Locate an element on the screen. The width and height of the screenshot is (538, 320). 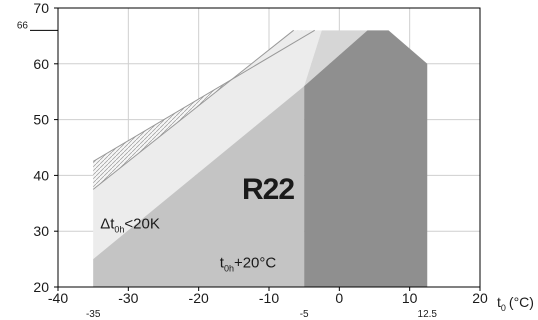
x-axis-label-unit: (°C) is located at coordinates (521, 302).